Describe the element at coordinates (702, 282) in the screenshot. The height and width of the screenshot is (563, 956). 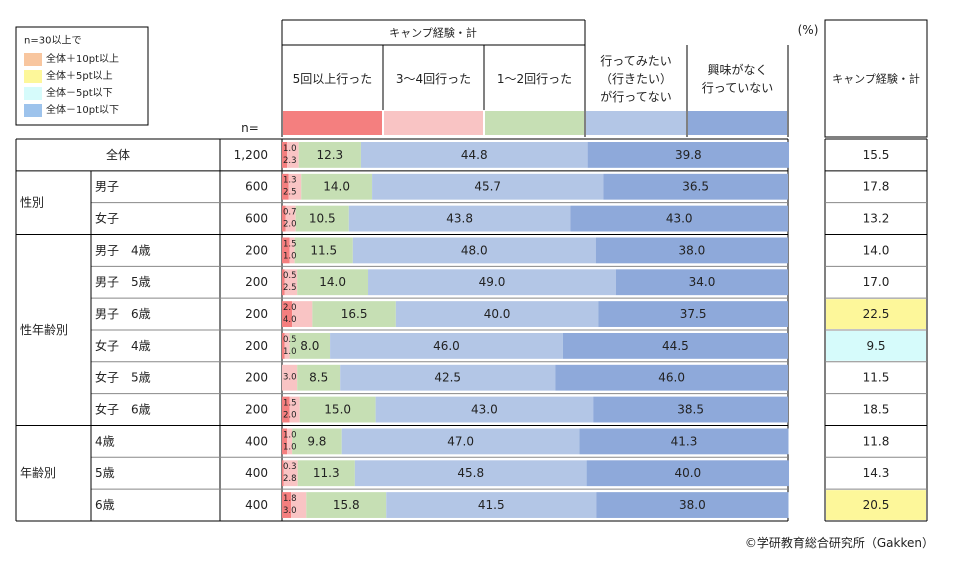
I see `bar-label: 34.0` at that location.